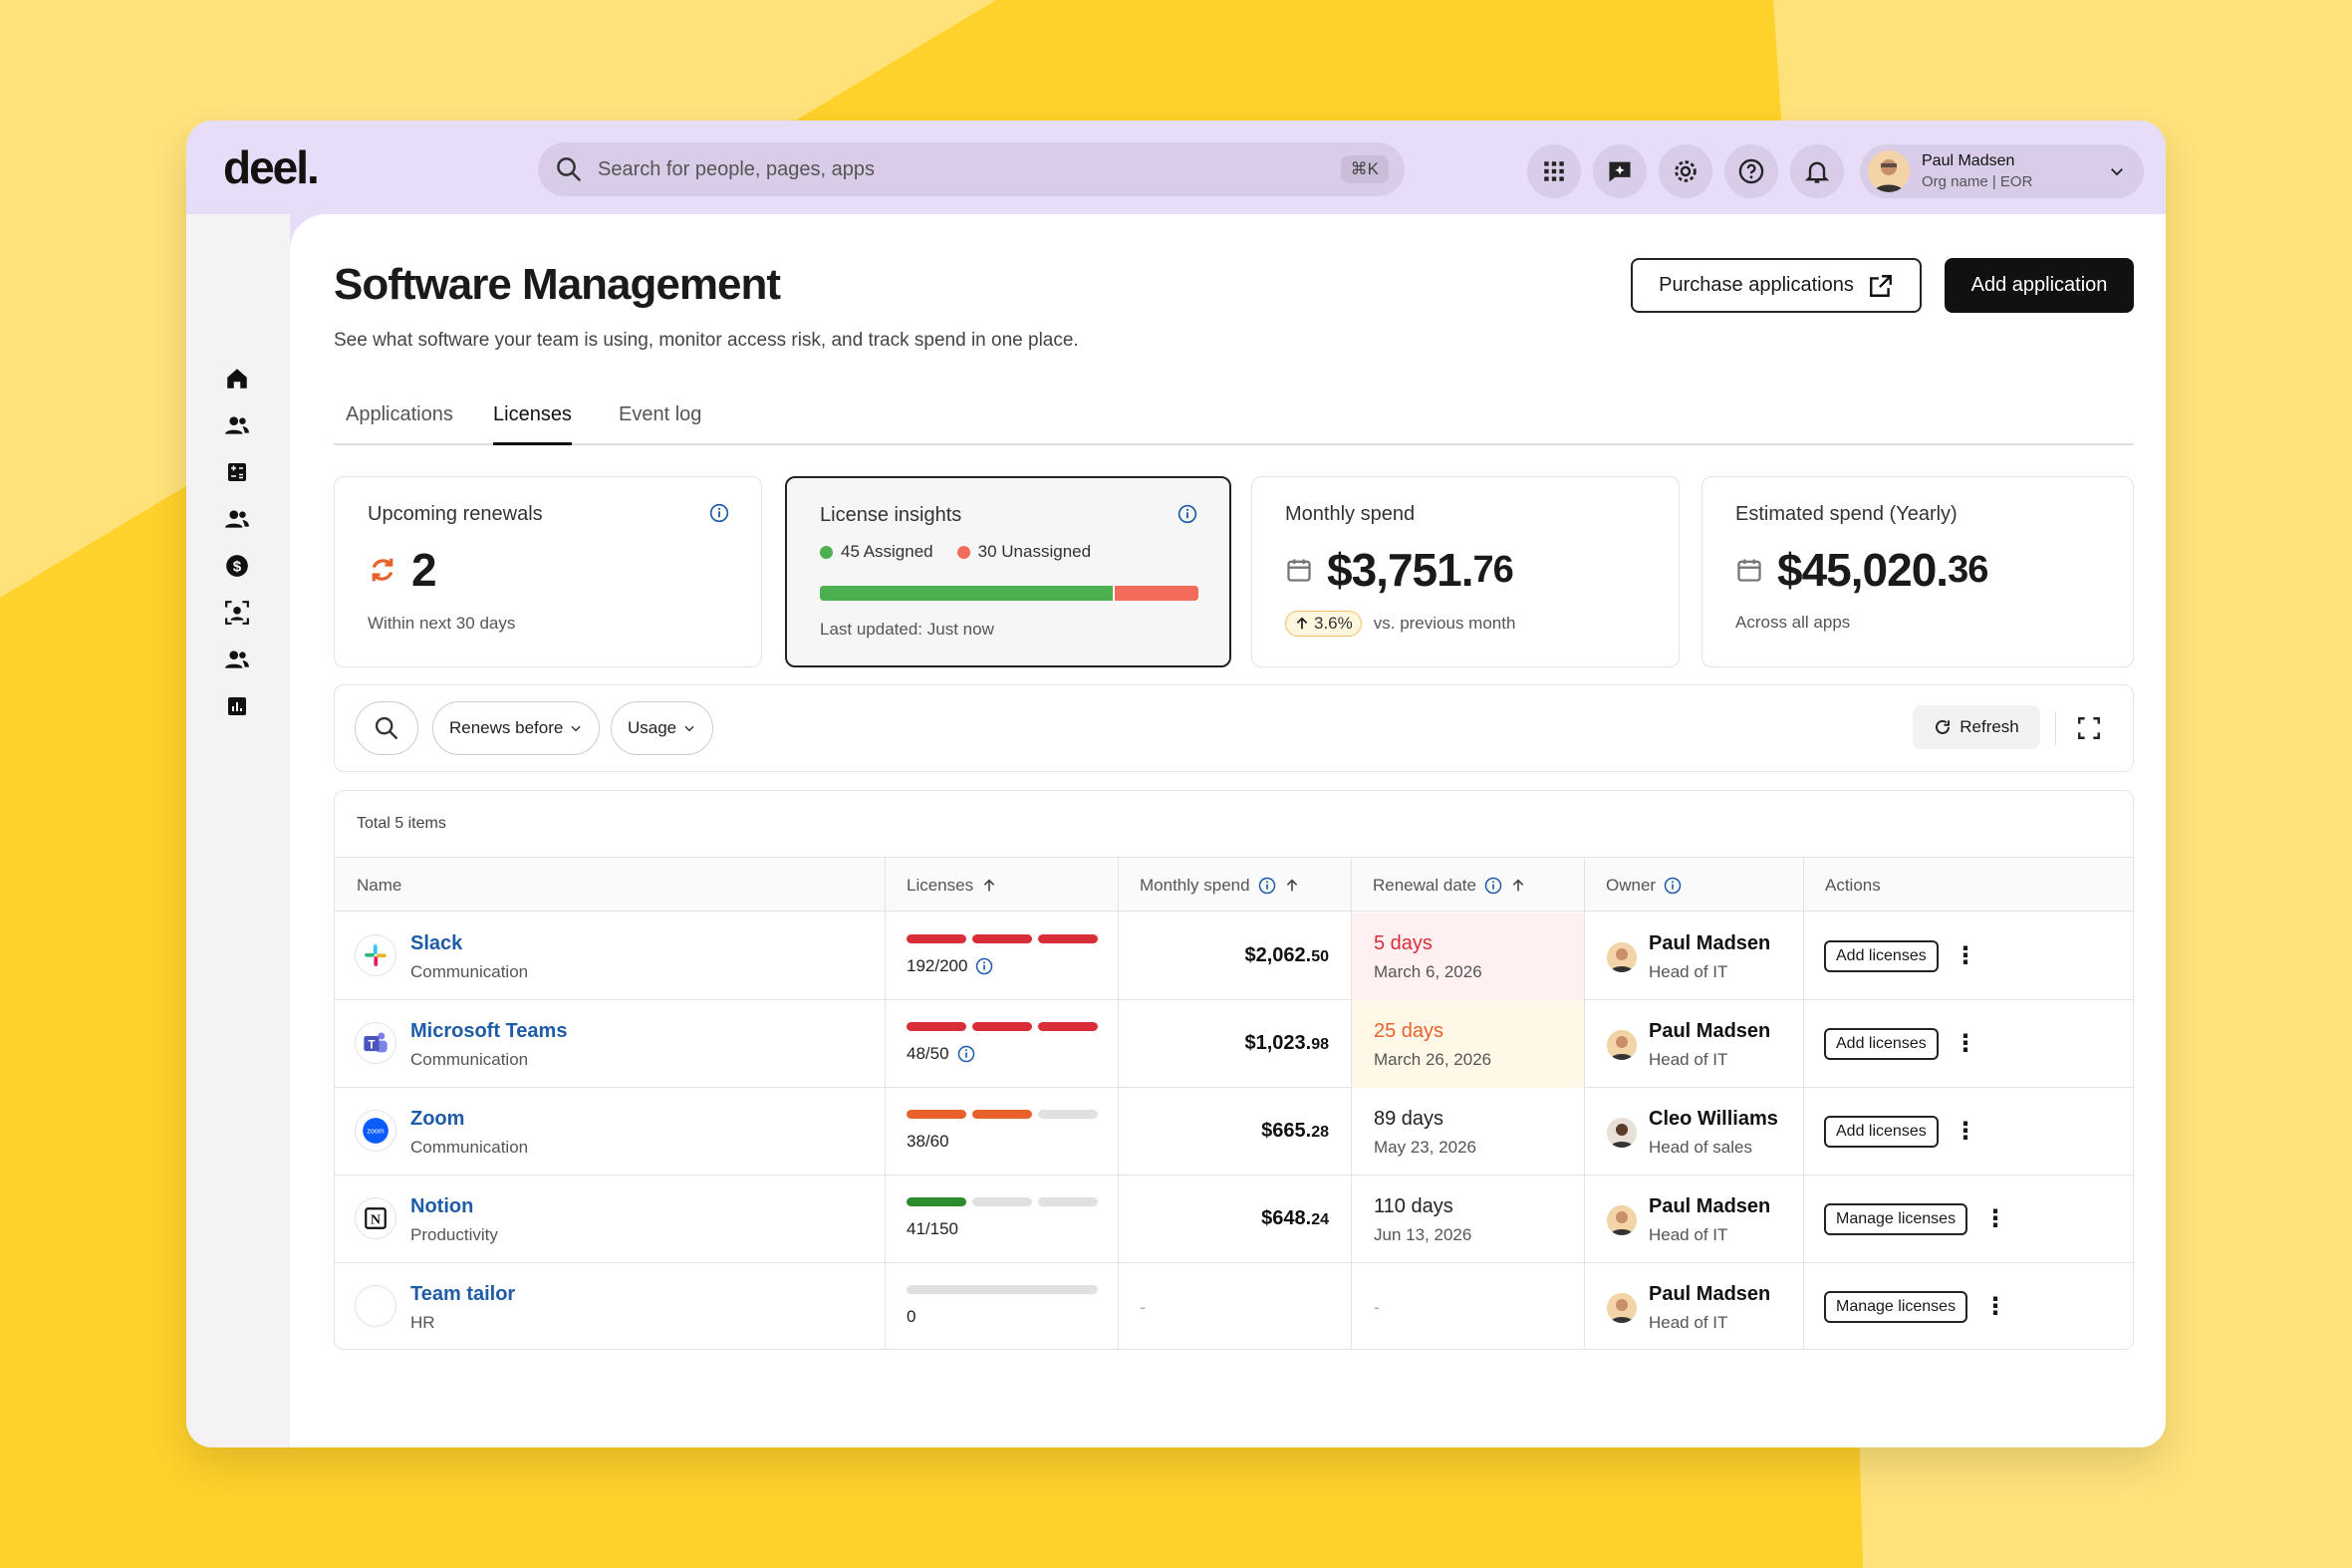 This screenshot has height=1568, width=2352. I want to click on help-icon, so click(1751, 171).